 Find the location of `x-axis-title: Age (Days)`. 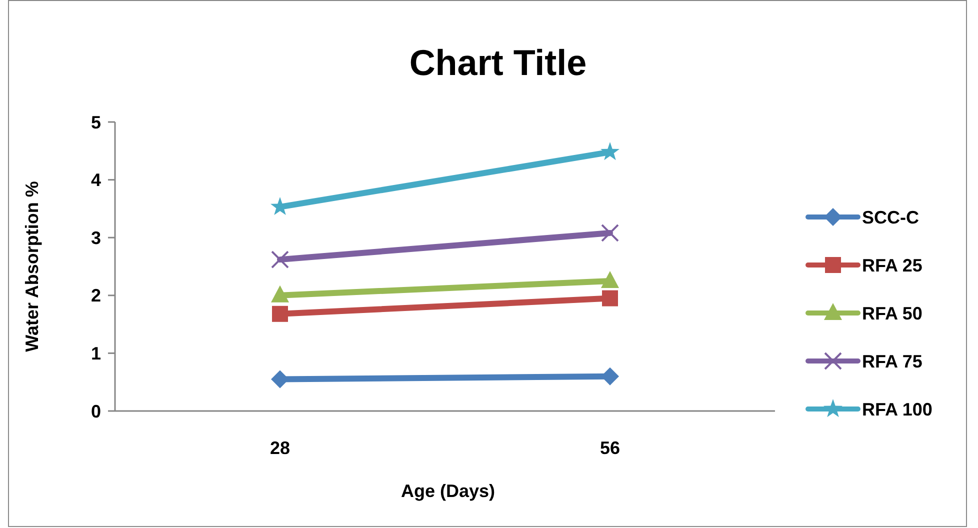

x-axis-title: Age (Days) is located at coordinates (448, 491).